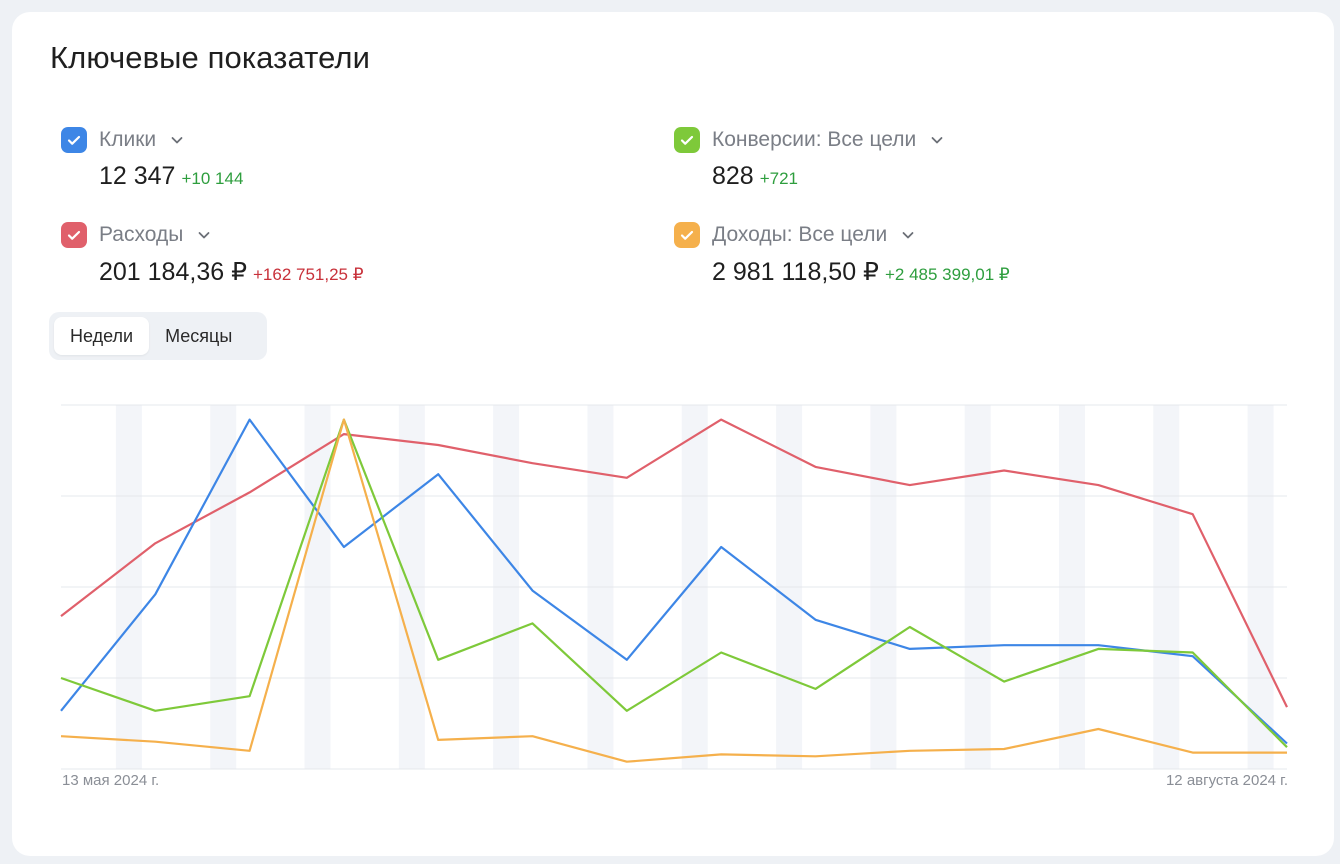 This screenshot has height=864, width=1340. What do you see at coordinates (128, 139) in the screenshot?
I see `clicks-label: Клики` at bounding box center [128, 139].